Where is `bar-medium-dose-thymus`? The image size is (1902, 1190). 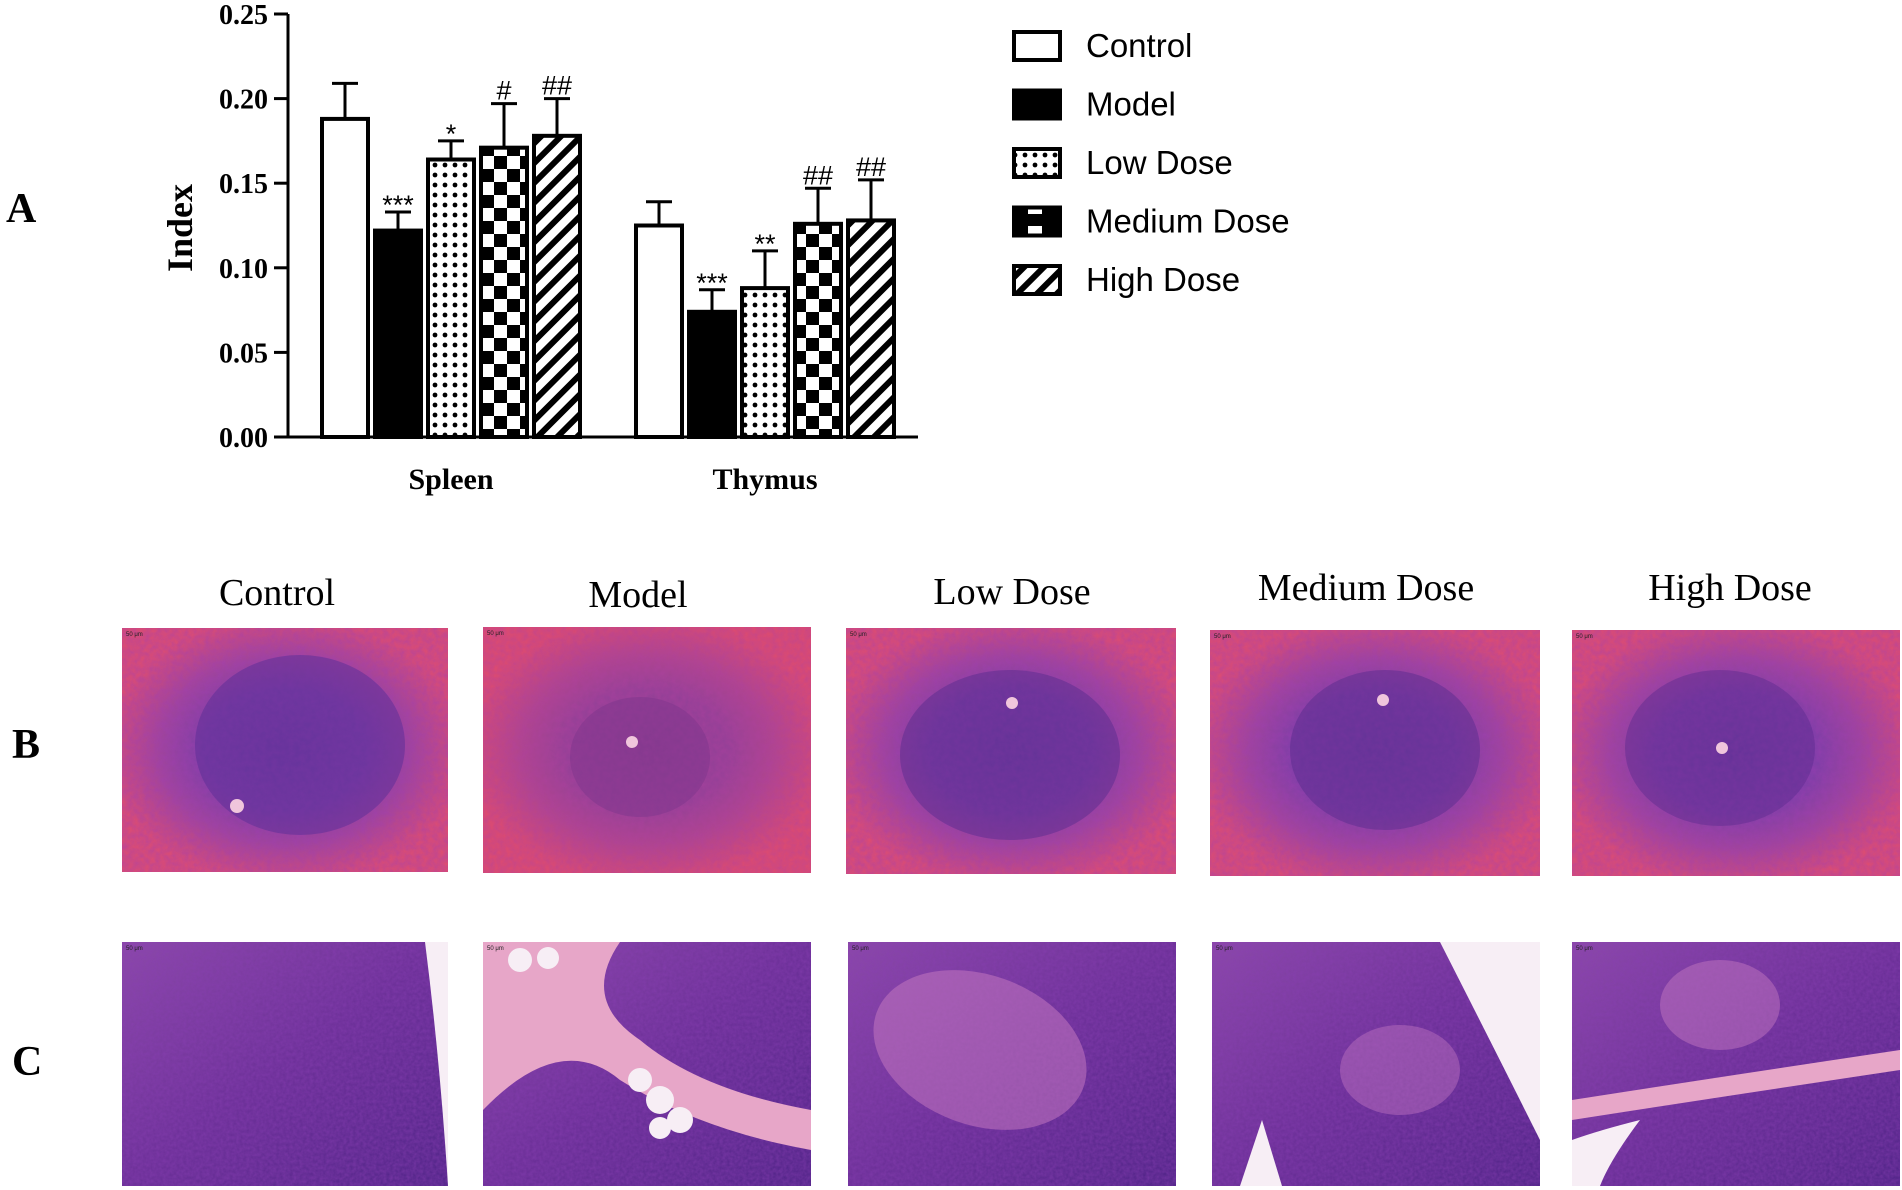 bar-medium-dose-thymus is located at coordinates (818, 330).